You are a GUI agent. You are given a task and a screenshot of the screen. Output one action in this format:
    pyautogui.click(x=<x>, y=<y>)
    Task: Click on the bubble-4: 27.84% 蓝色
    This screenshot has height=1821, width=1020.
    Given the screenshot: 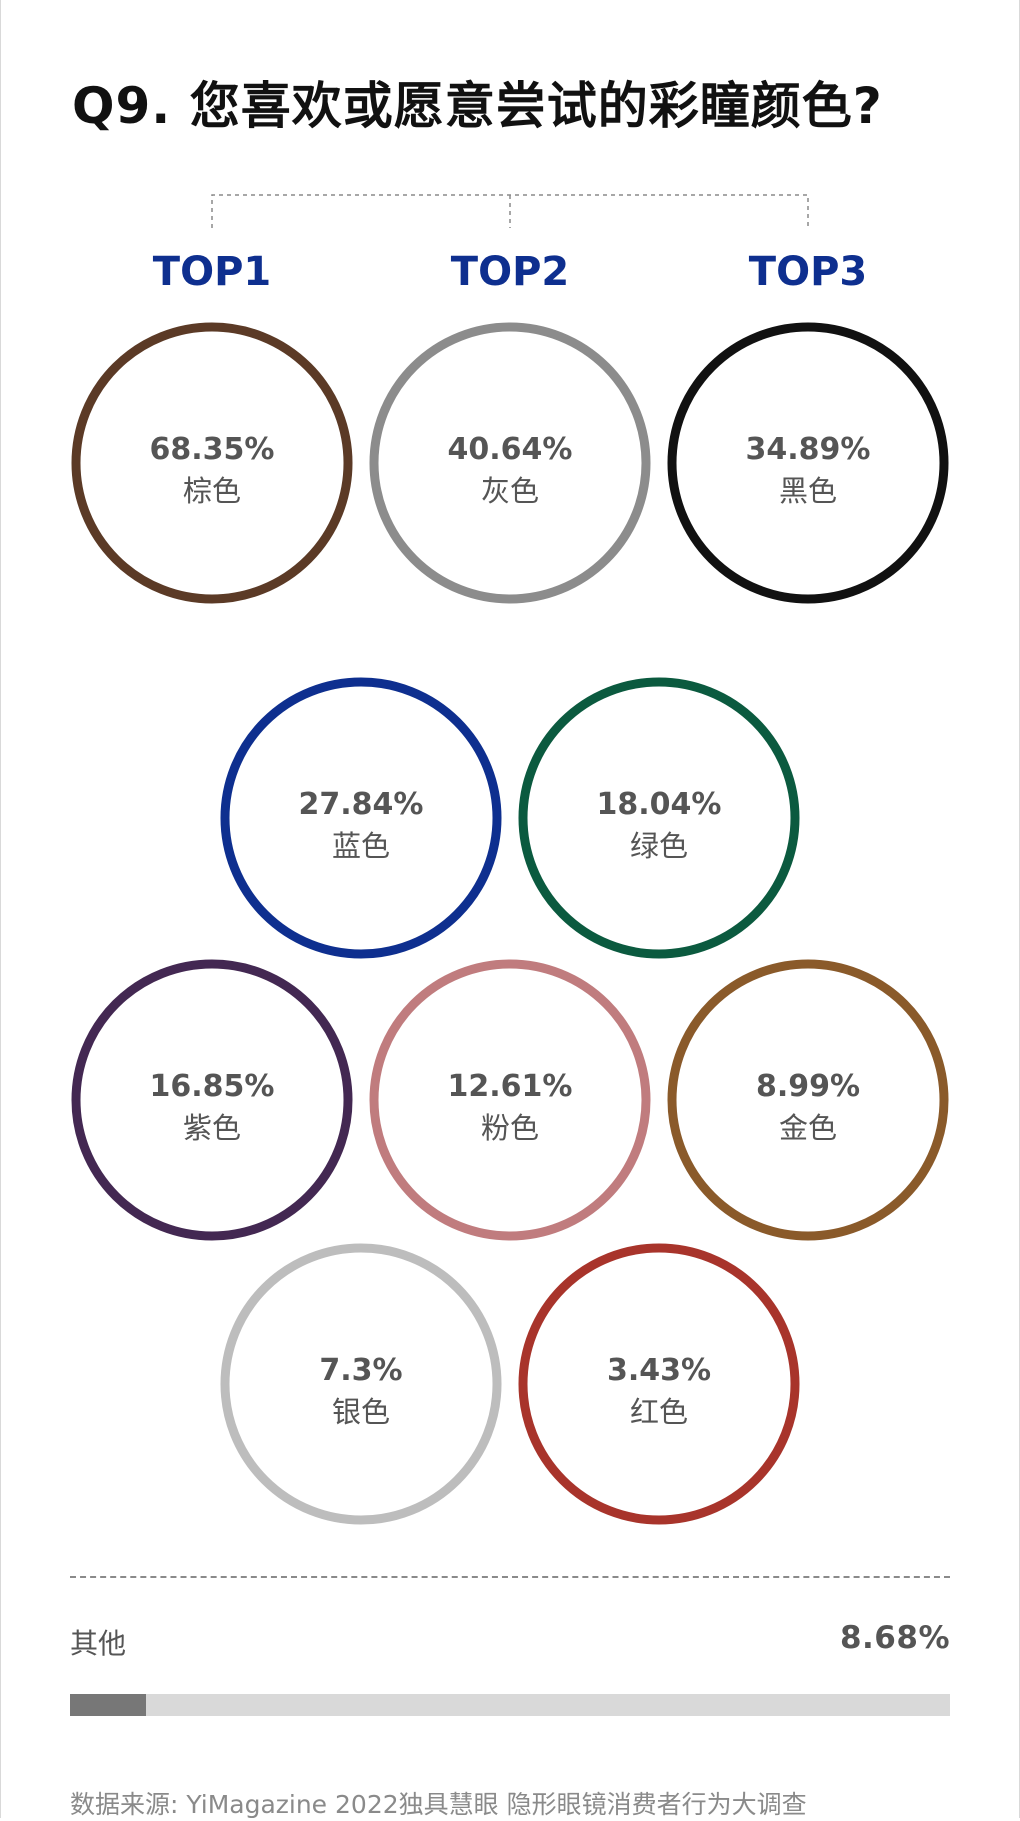 What is the action you would take?
    pyautogui.click(x=361, y=818)
    